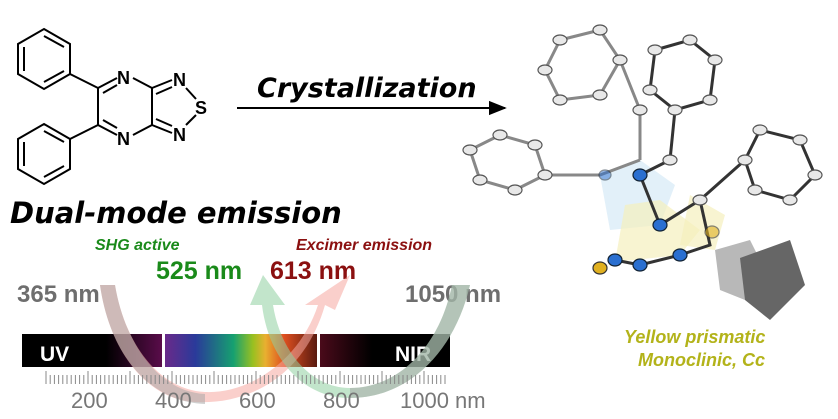 The width and height of the screenshot is (838, 419). Describe the element at coordinates (123, 139) in the screenshot. I see `atom-n4: N` at that location.